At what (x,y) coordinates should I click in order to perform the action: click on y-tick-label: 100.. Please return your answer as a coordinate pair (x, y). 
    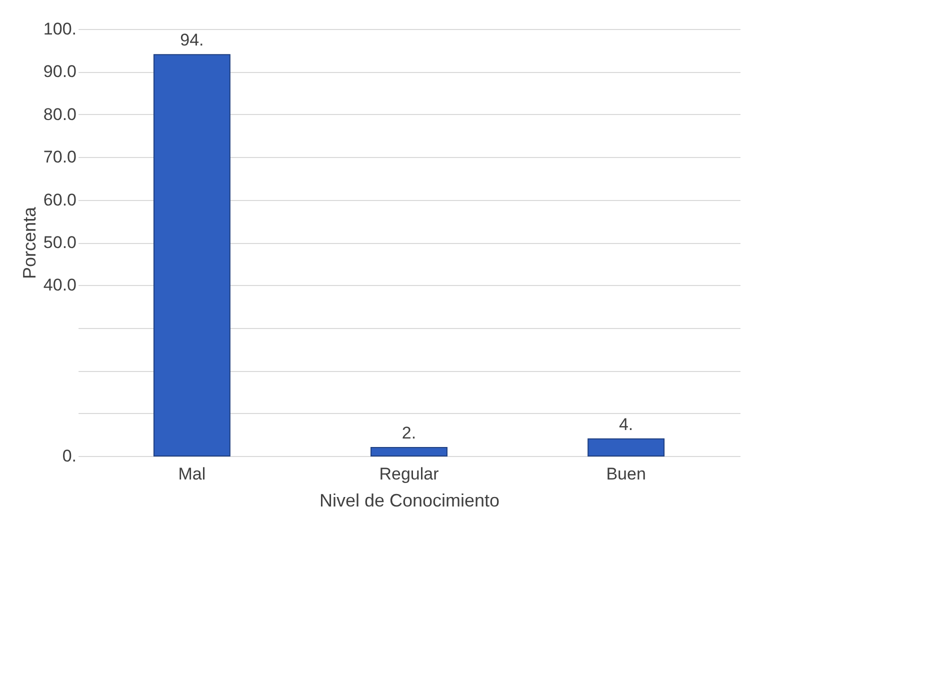
    Looking at the image, I should click on (59, 29).